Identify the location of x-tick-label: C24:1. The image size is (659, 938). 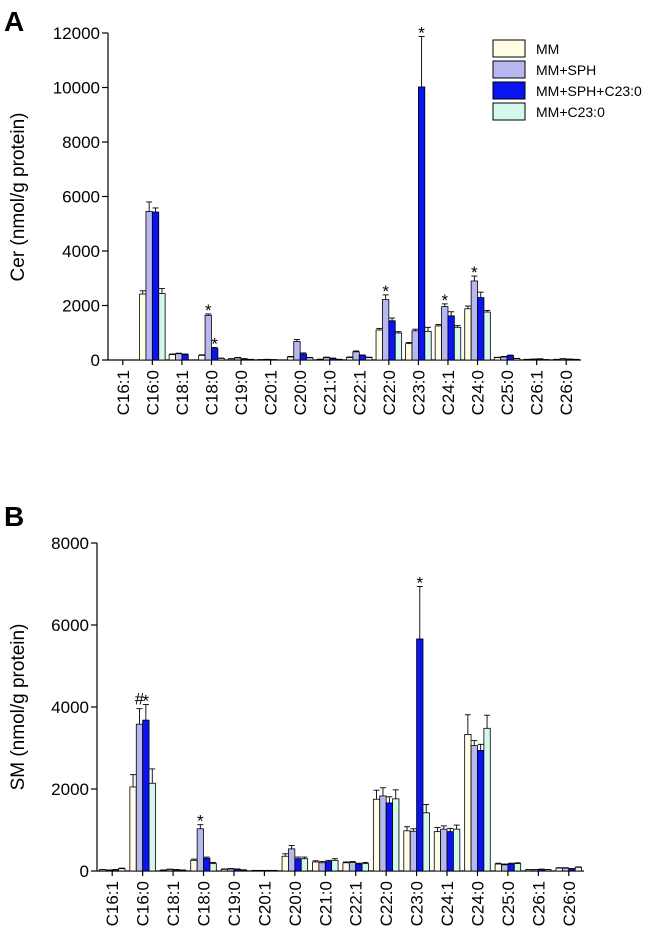
(447, 903).